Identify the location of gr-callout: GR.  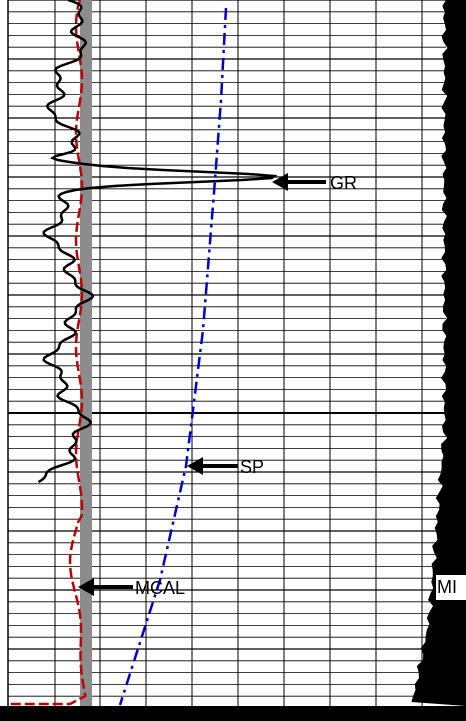
(314, 183).